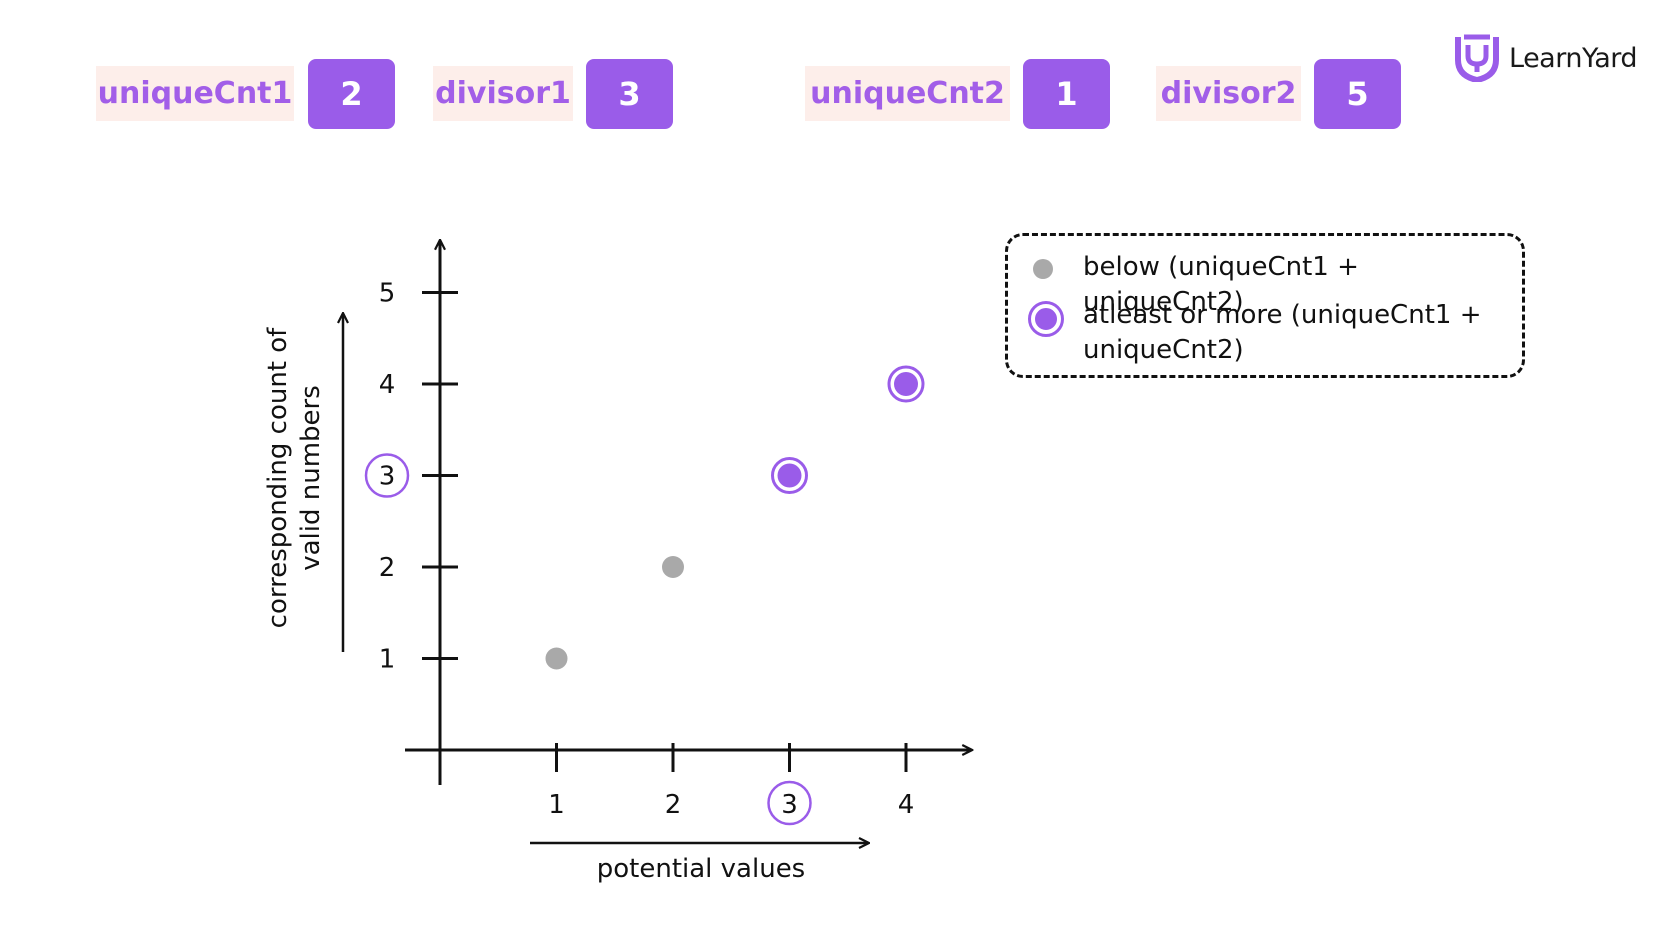 The width and height of the screenshot is (1680, 945). I want to click on gray-dot-icon, so click(1043, 269).